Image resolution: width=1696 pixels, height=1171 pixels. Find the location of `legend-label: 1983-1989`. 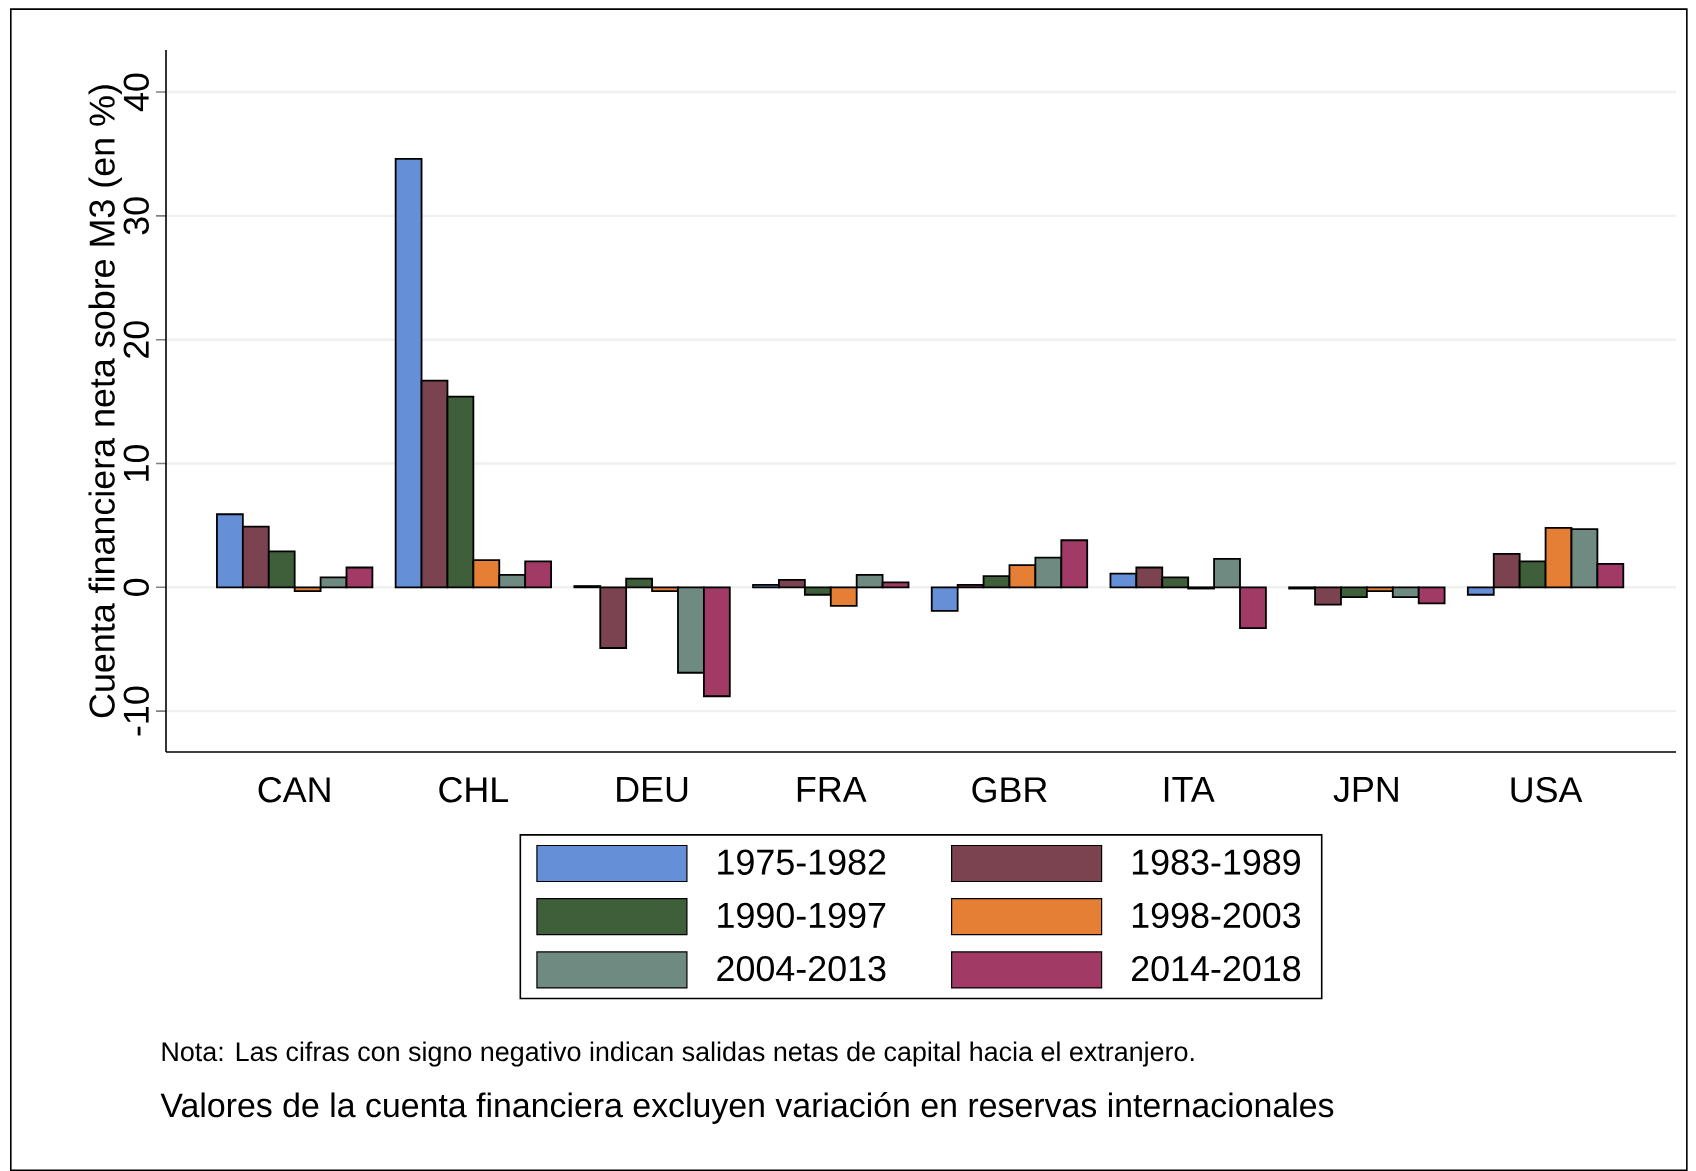

legend-label: 1983-1989 is located at coordinates (1216, 862).